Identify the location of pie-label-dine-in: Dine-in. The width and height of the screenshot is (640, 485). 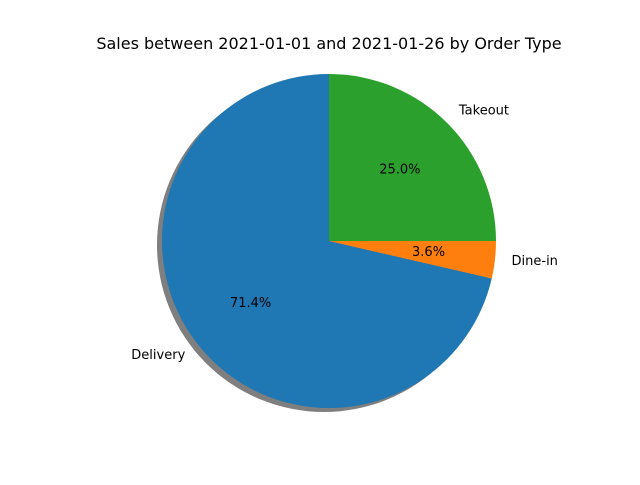
(535, 261).